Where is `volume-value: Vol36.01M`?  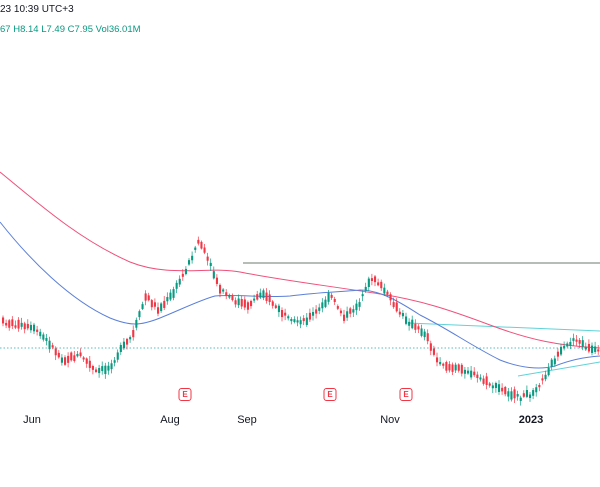 volume-value: Vol36.01M is located at coordinates (118, 29).